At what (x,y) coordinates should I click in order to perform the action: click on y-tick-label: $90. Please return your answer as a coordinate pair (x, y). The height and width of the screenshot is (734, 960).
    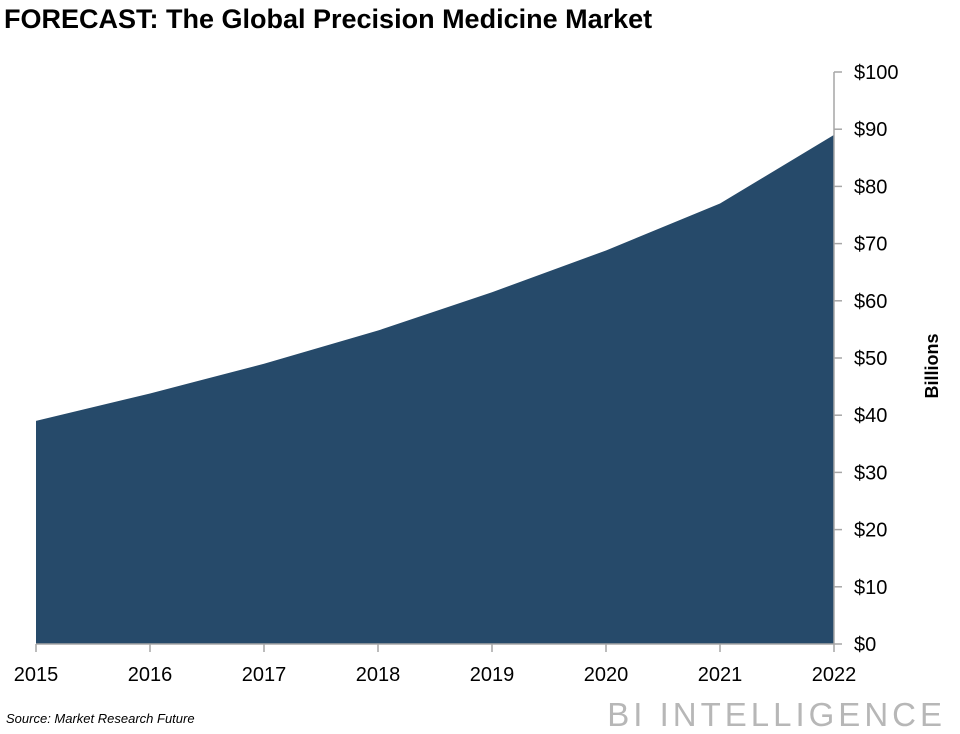
    Looking at the image, I should click on (870, 130).